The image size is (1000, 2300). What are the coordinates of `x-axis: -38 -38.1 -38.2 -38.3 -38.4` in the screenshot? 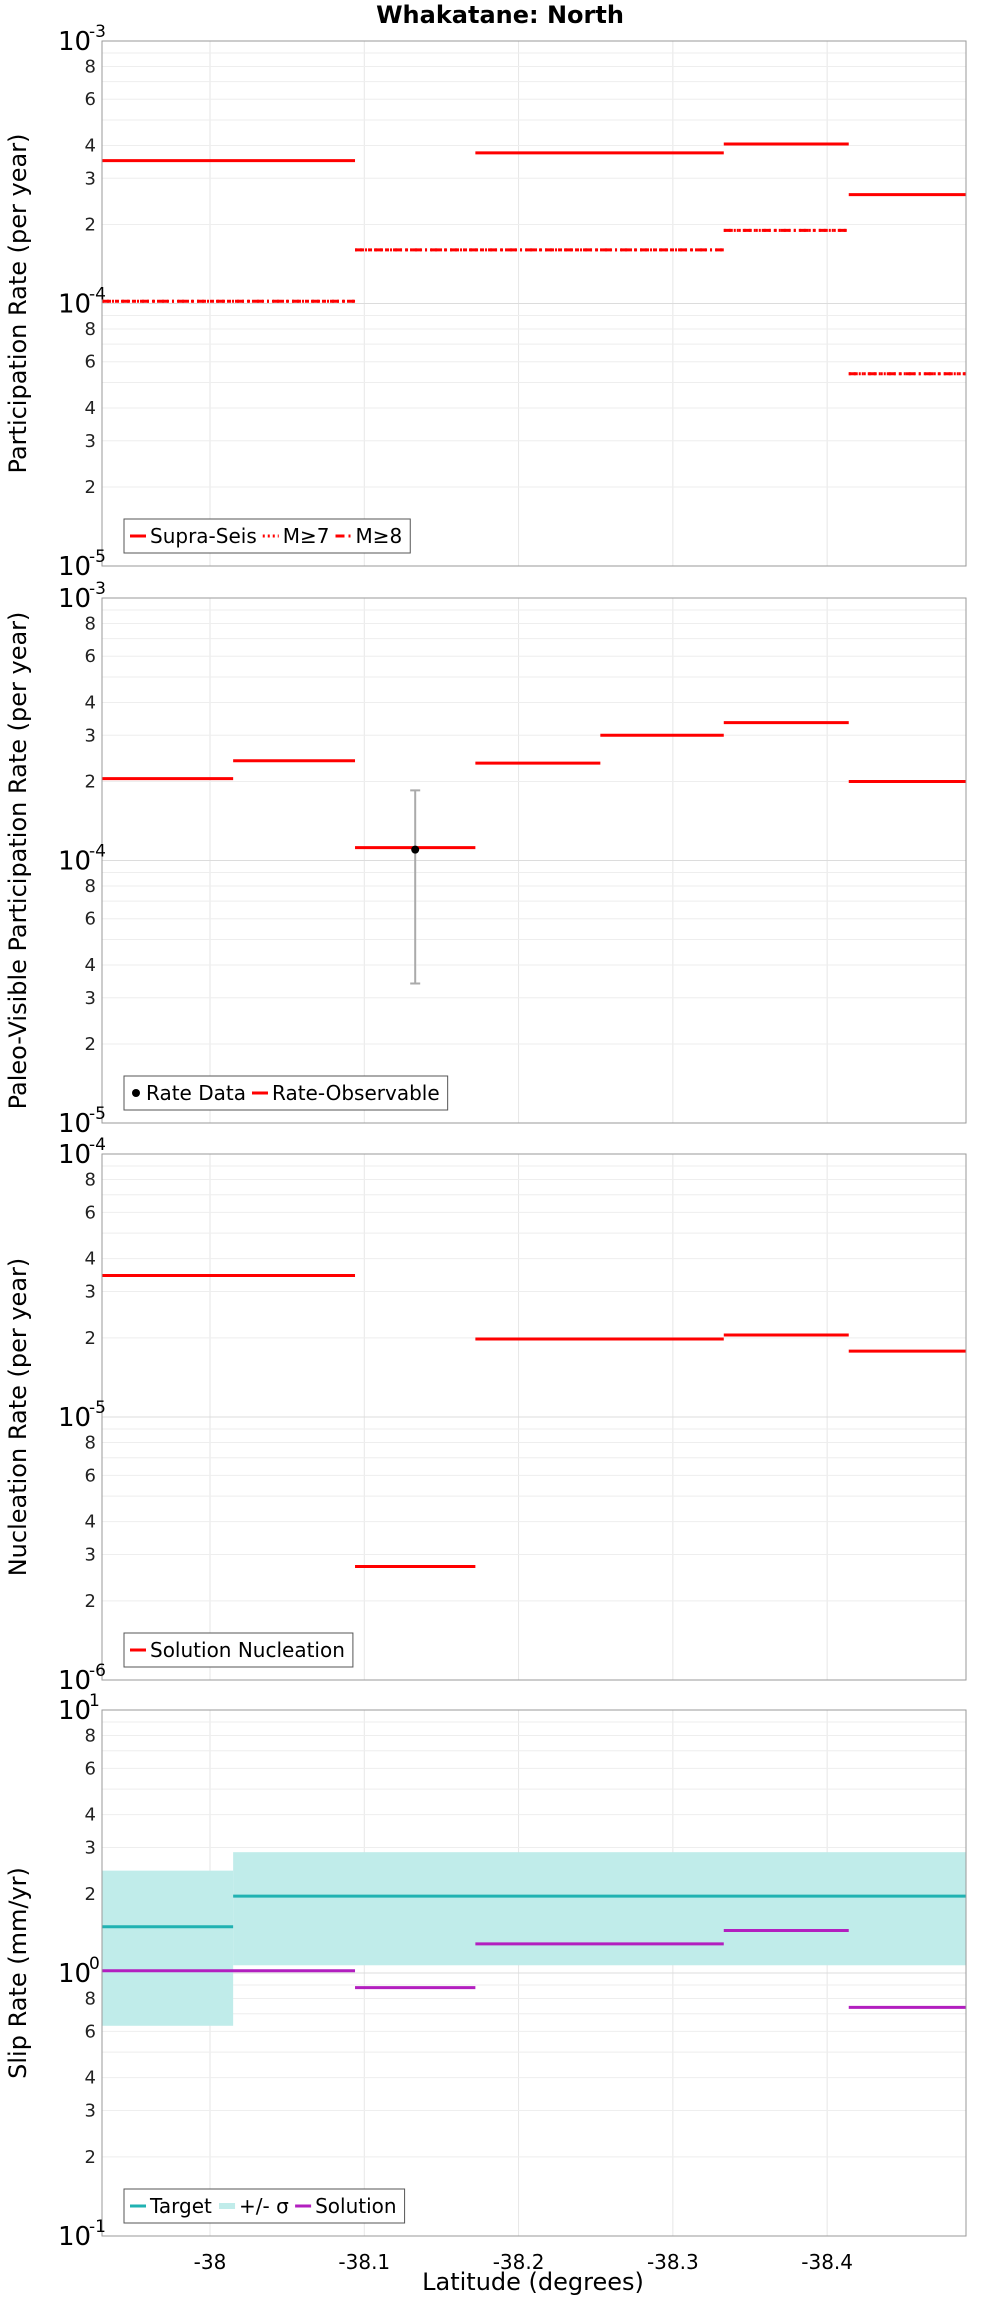 It's located at (523, 2262).